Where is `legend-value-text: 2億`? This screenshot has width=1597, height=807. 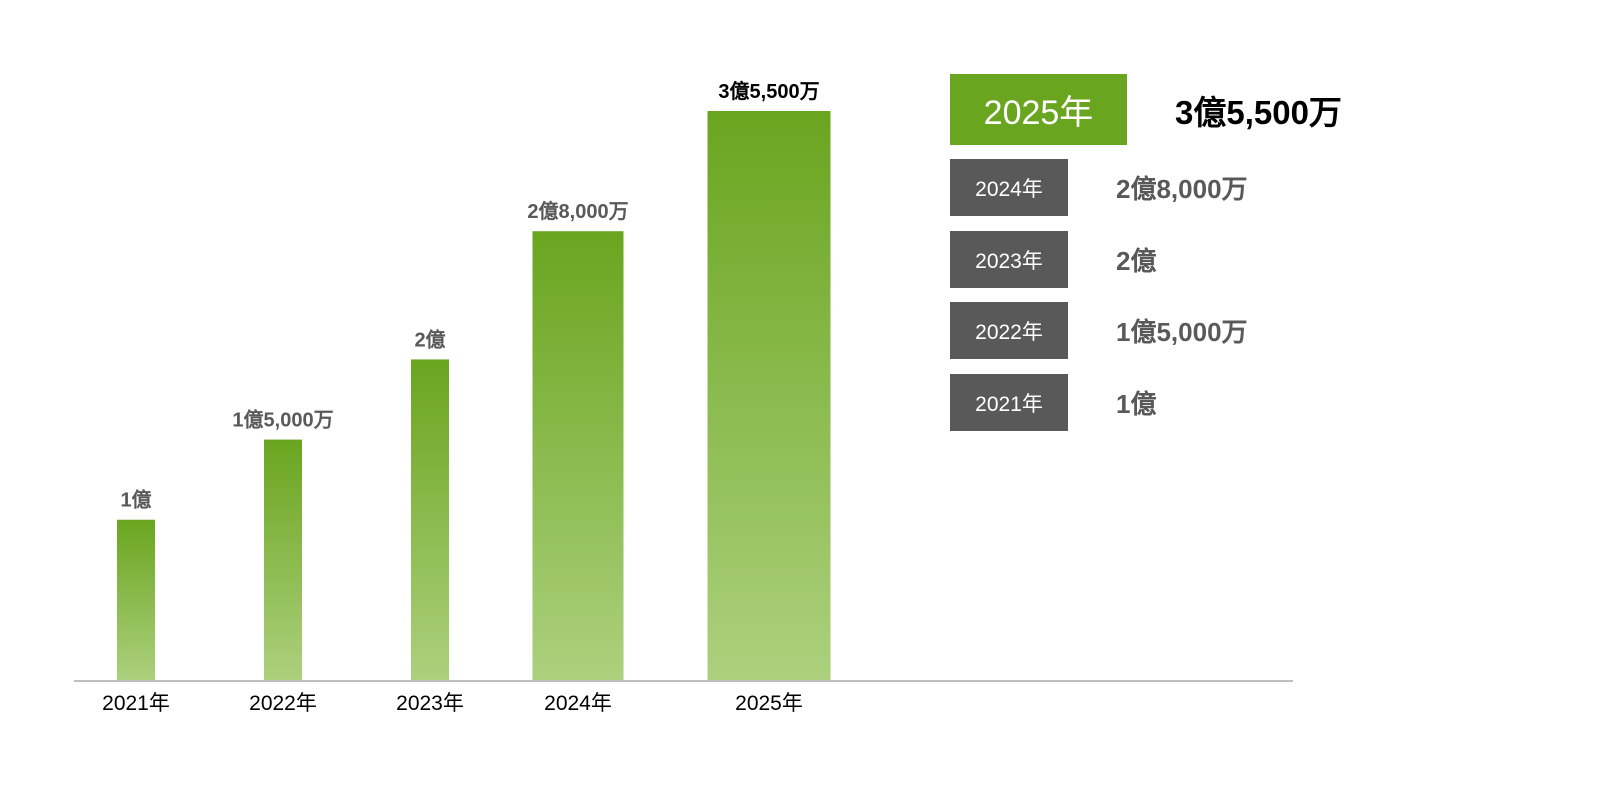 legend-value-text: 2億 is located at coordinates (1136, 261).